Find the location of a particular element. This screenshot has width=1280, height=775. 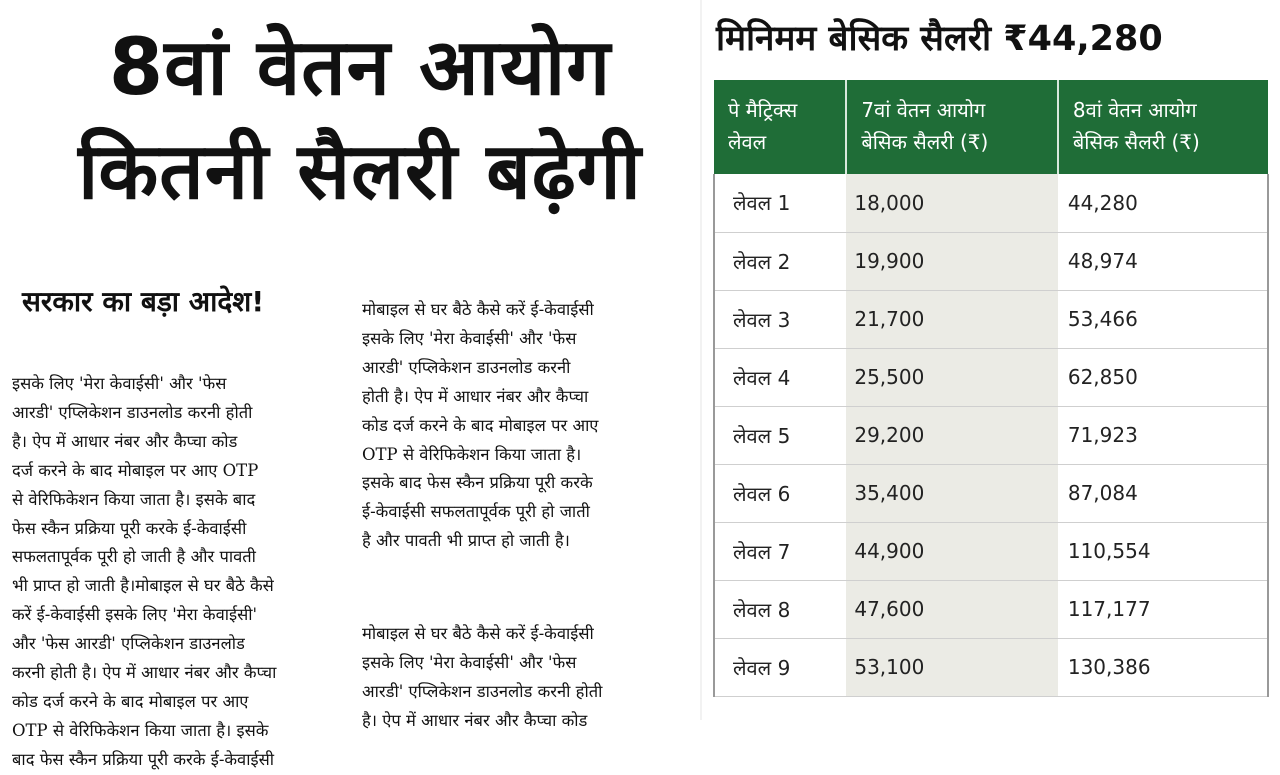

pay7-cell: 19,900 is located at coordinates (952, 261).